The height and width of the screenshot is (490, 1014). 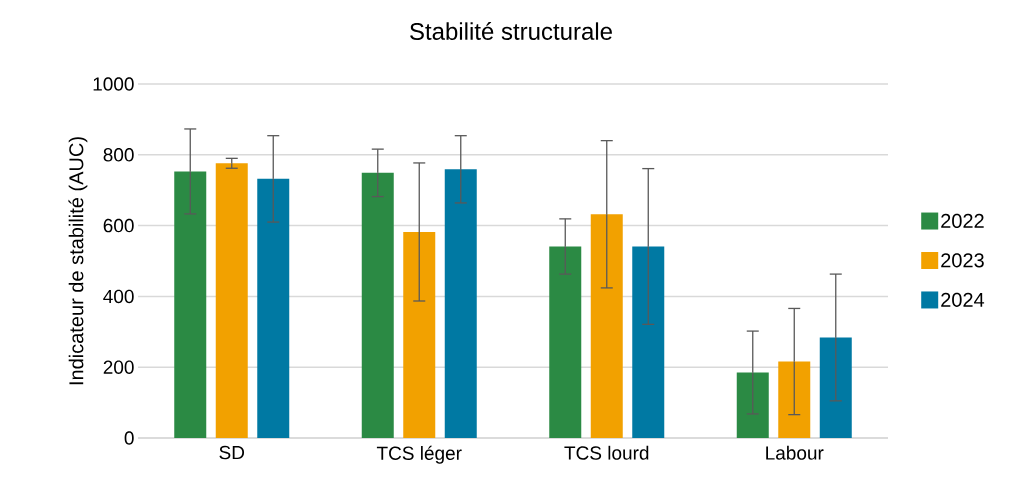 I want to click on x-tick-label: SD, so click(x=232, y=452).